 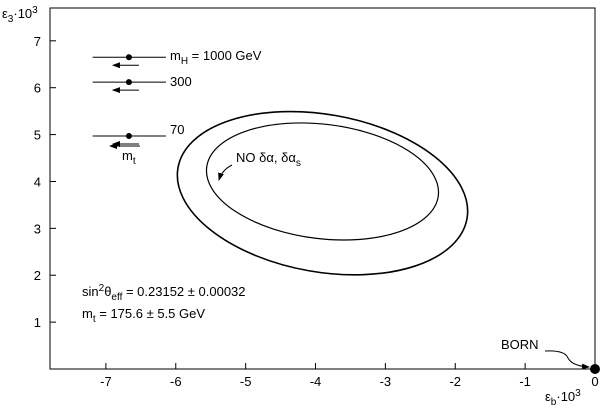 I want to click on text-part: eff, so click(x=116, y=297).